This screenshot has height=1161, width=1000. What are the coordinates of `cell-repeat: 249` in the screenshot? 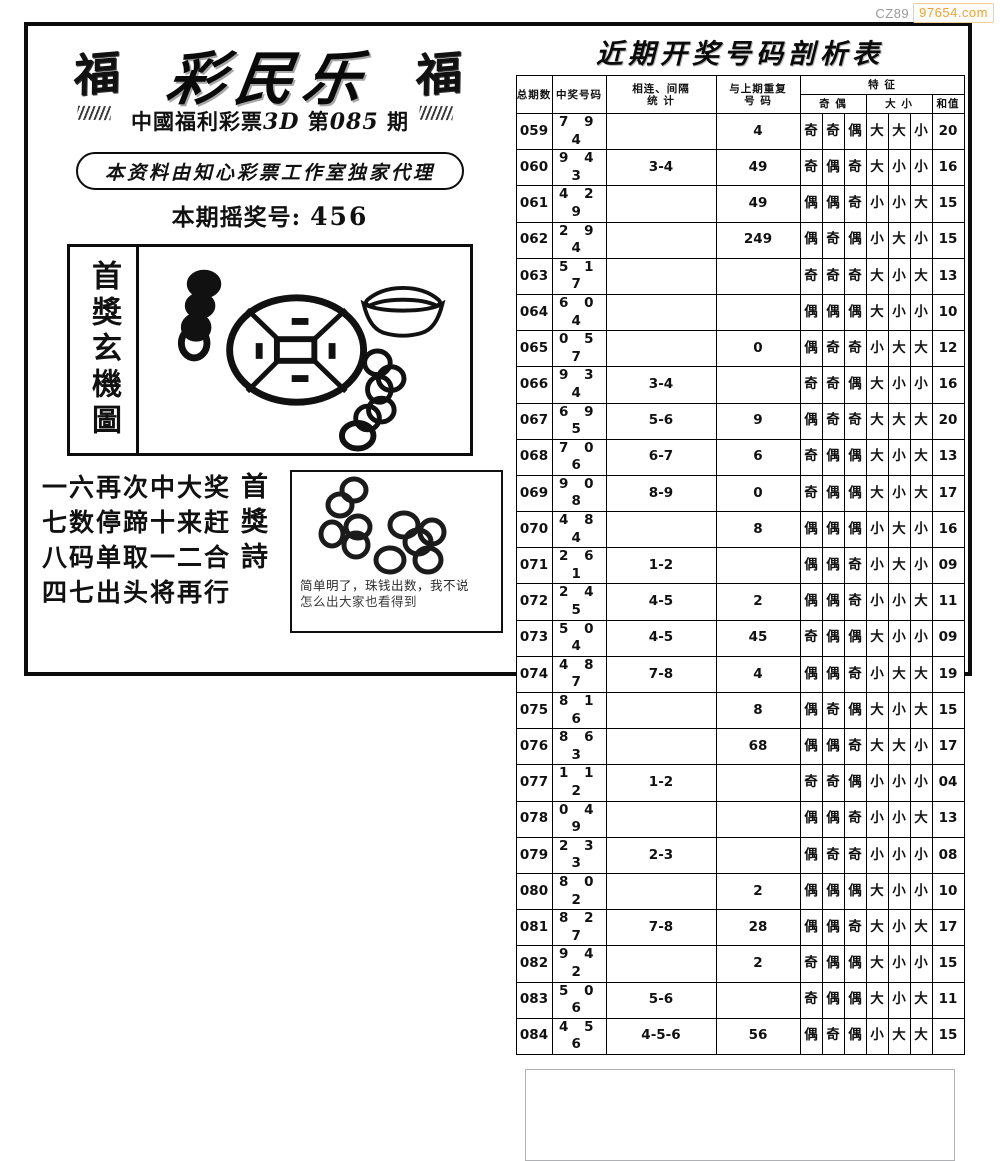 It's located at (758, 240).